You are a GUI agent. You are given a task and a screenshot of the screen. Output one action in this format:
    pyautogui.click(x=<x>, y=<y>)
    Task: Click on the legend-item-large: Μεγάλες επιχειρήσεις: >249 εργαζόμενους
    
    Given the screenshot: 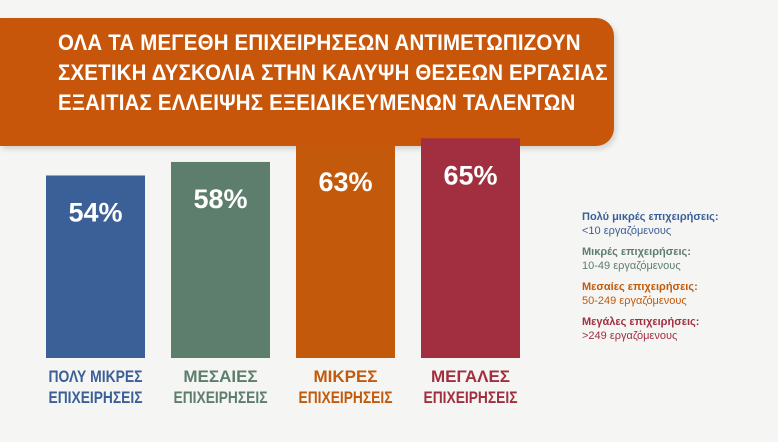 What is the action you would take?
    pyautogui.click(x=677, y=329)
    